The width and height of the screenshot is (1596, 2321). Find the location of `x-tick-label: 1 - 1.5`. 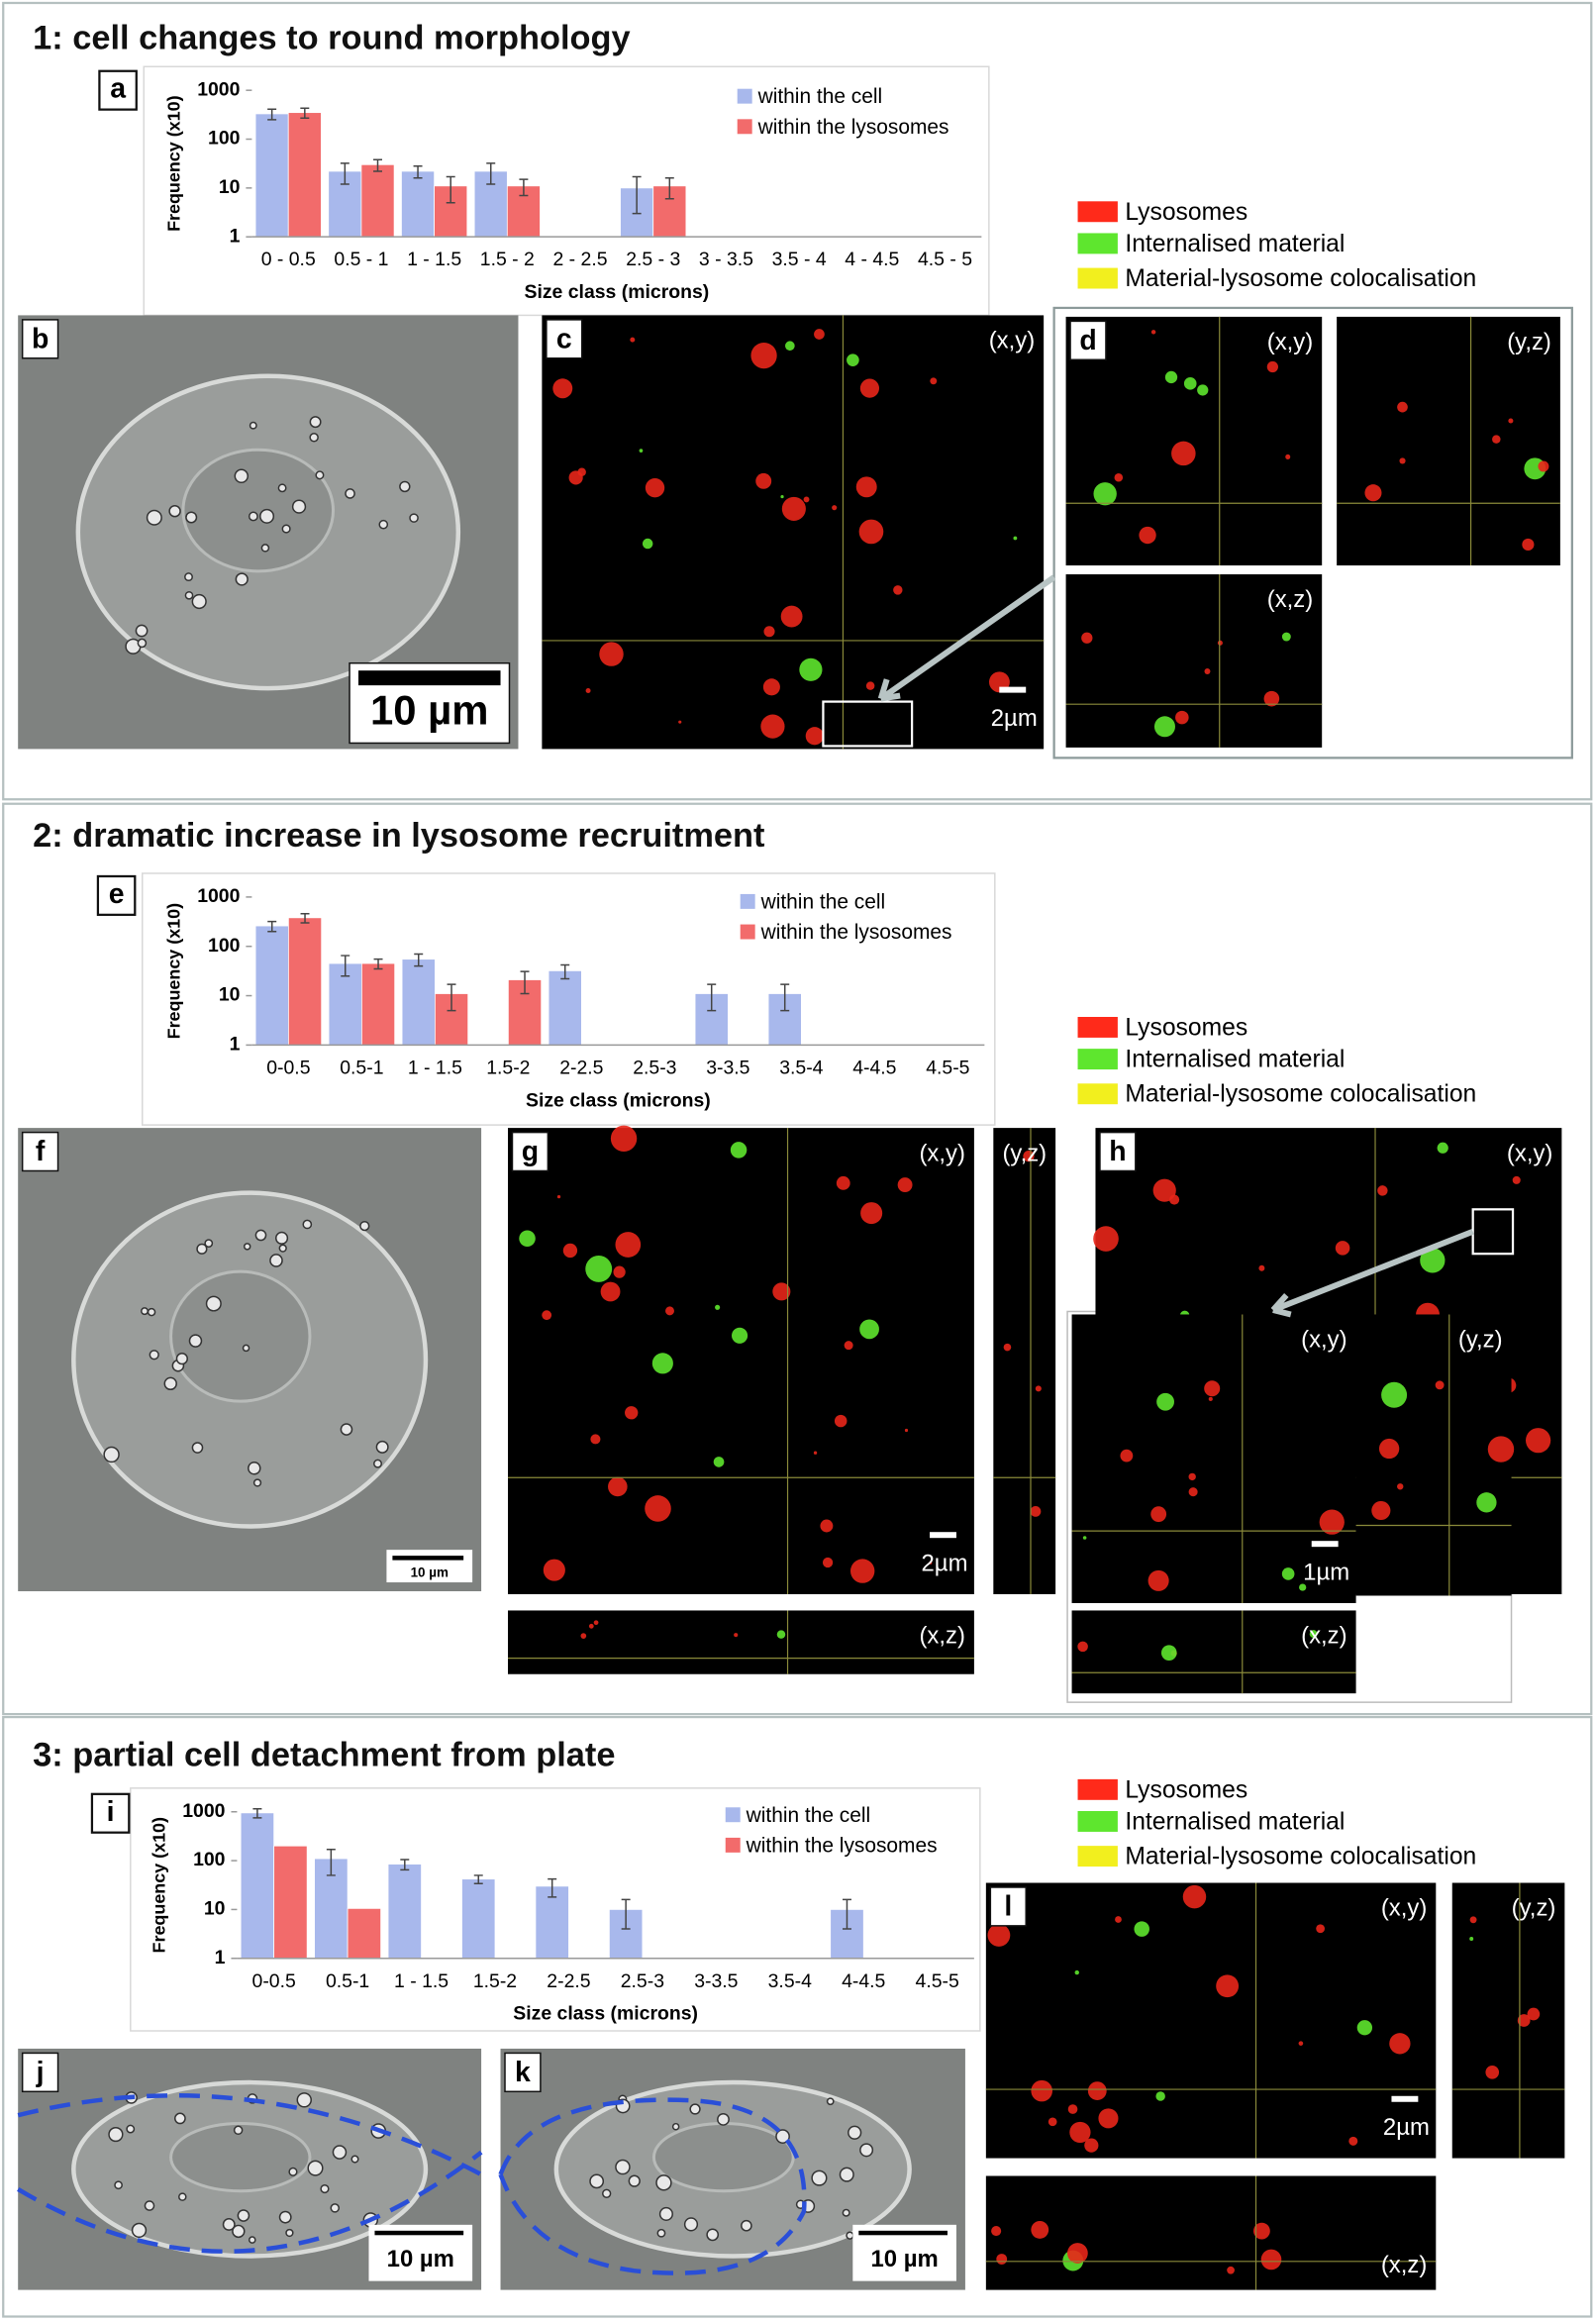

x-tick-label: 1 - 1.5 is located at coordinates (421, 1981).